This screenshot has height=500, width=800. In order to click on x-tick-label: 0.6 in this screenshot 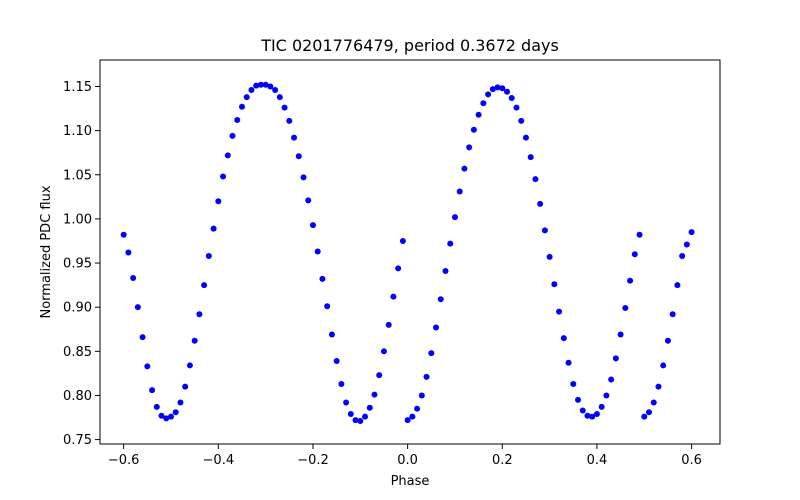, I will do `click(691, 460)`.